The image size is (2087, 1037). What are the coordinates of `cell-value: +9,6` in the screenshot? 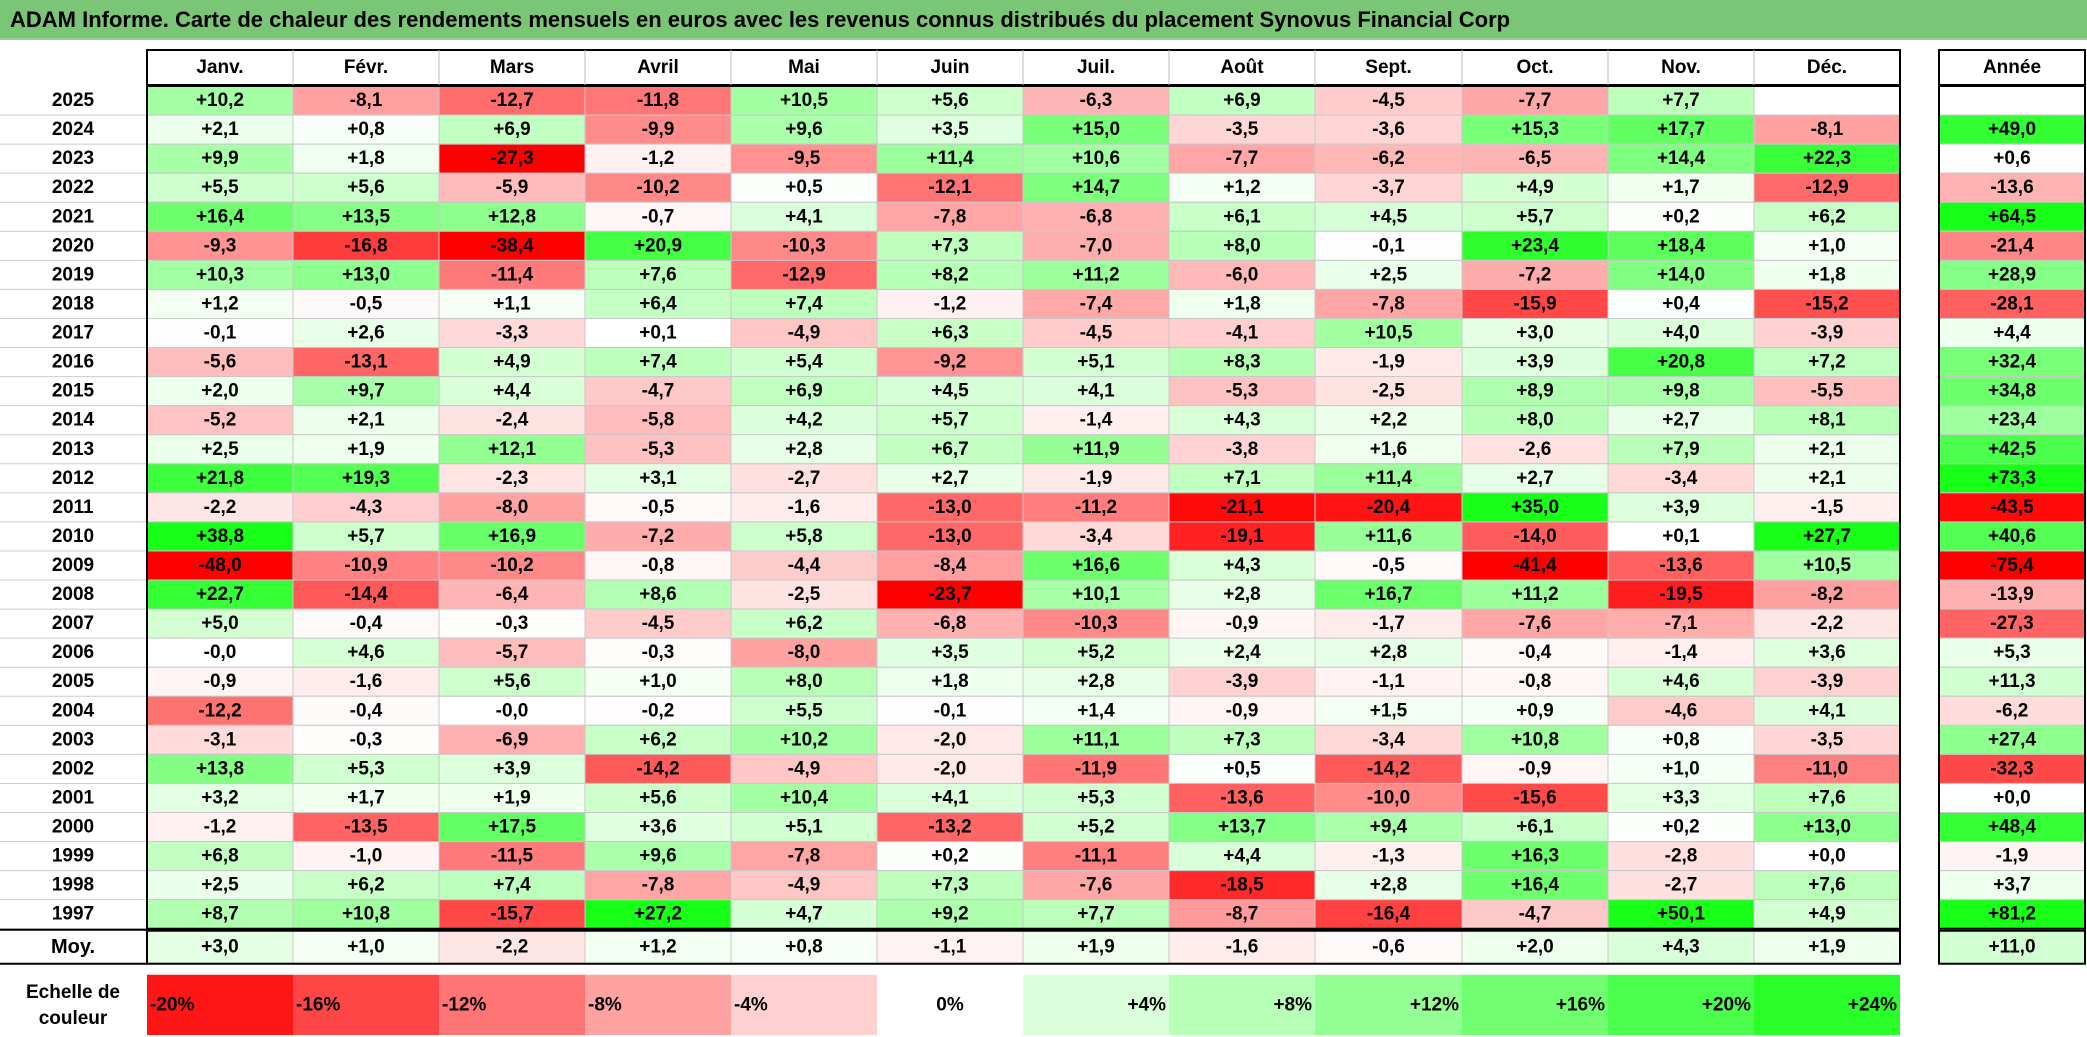 It's located at (658, 856).